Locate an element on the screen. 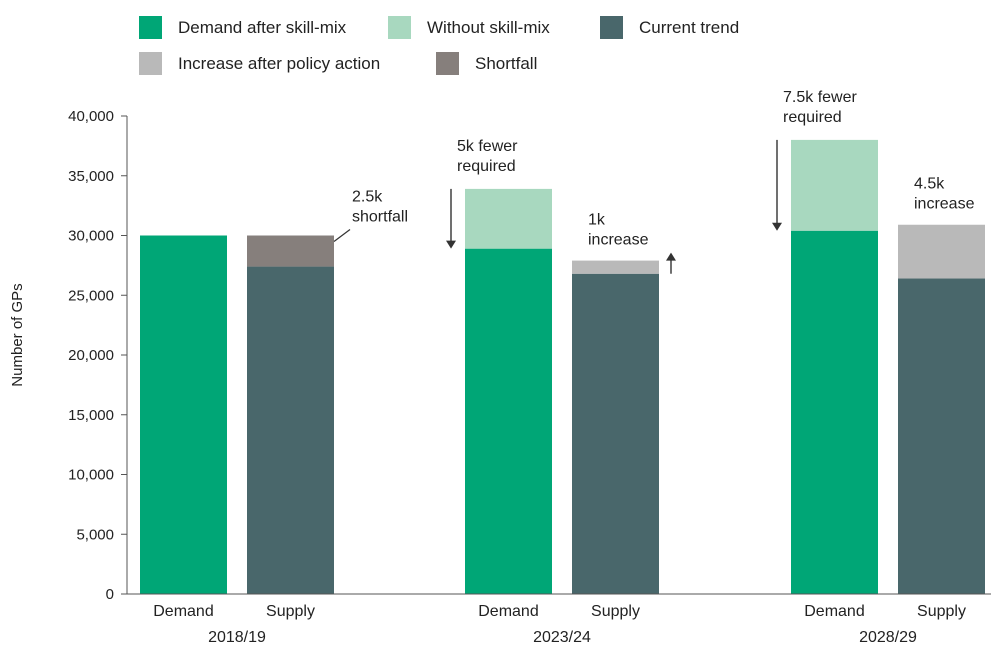  x-group-label: 2028/29 is located at coordinates (888, 637).